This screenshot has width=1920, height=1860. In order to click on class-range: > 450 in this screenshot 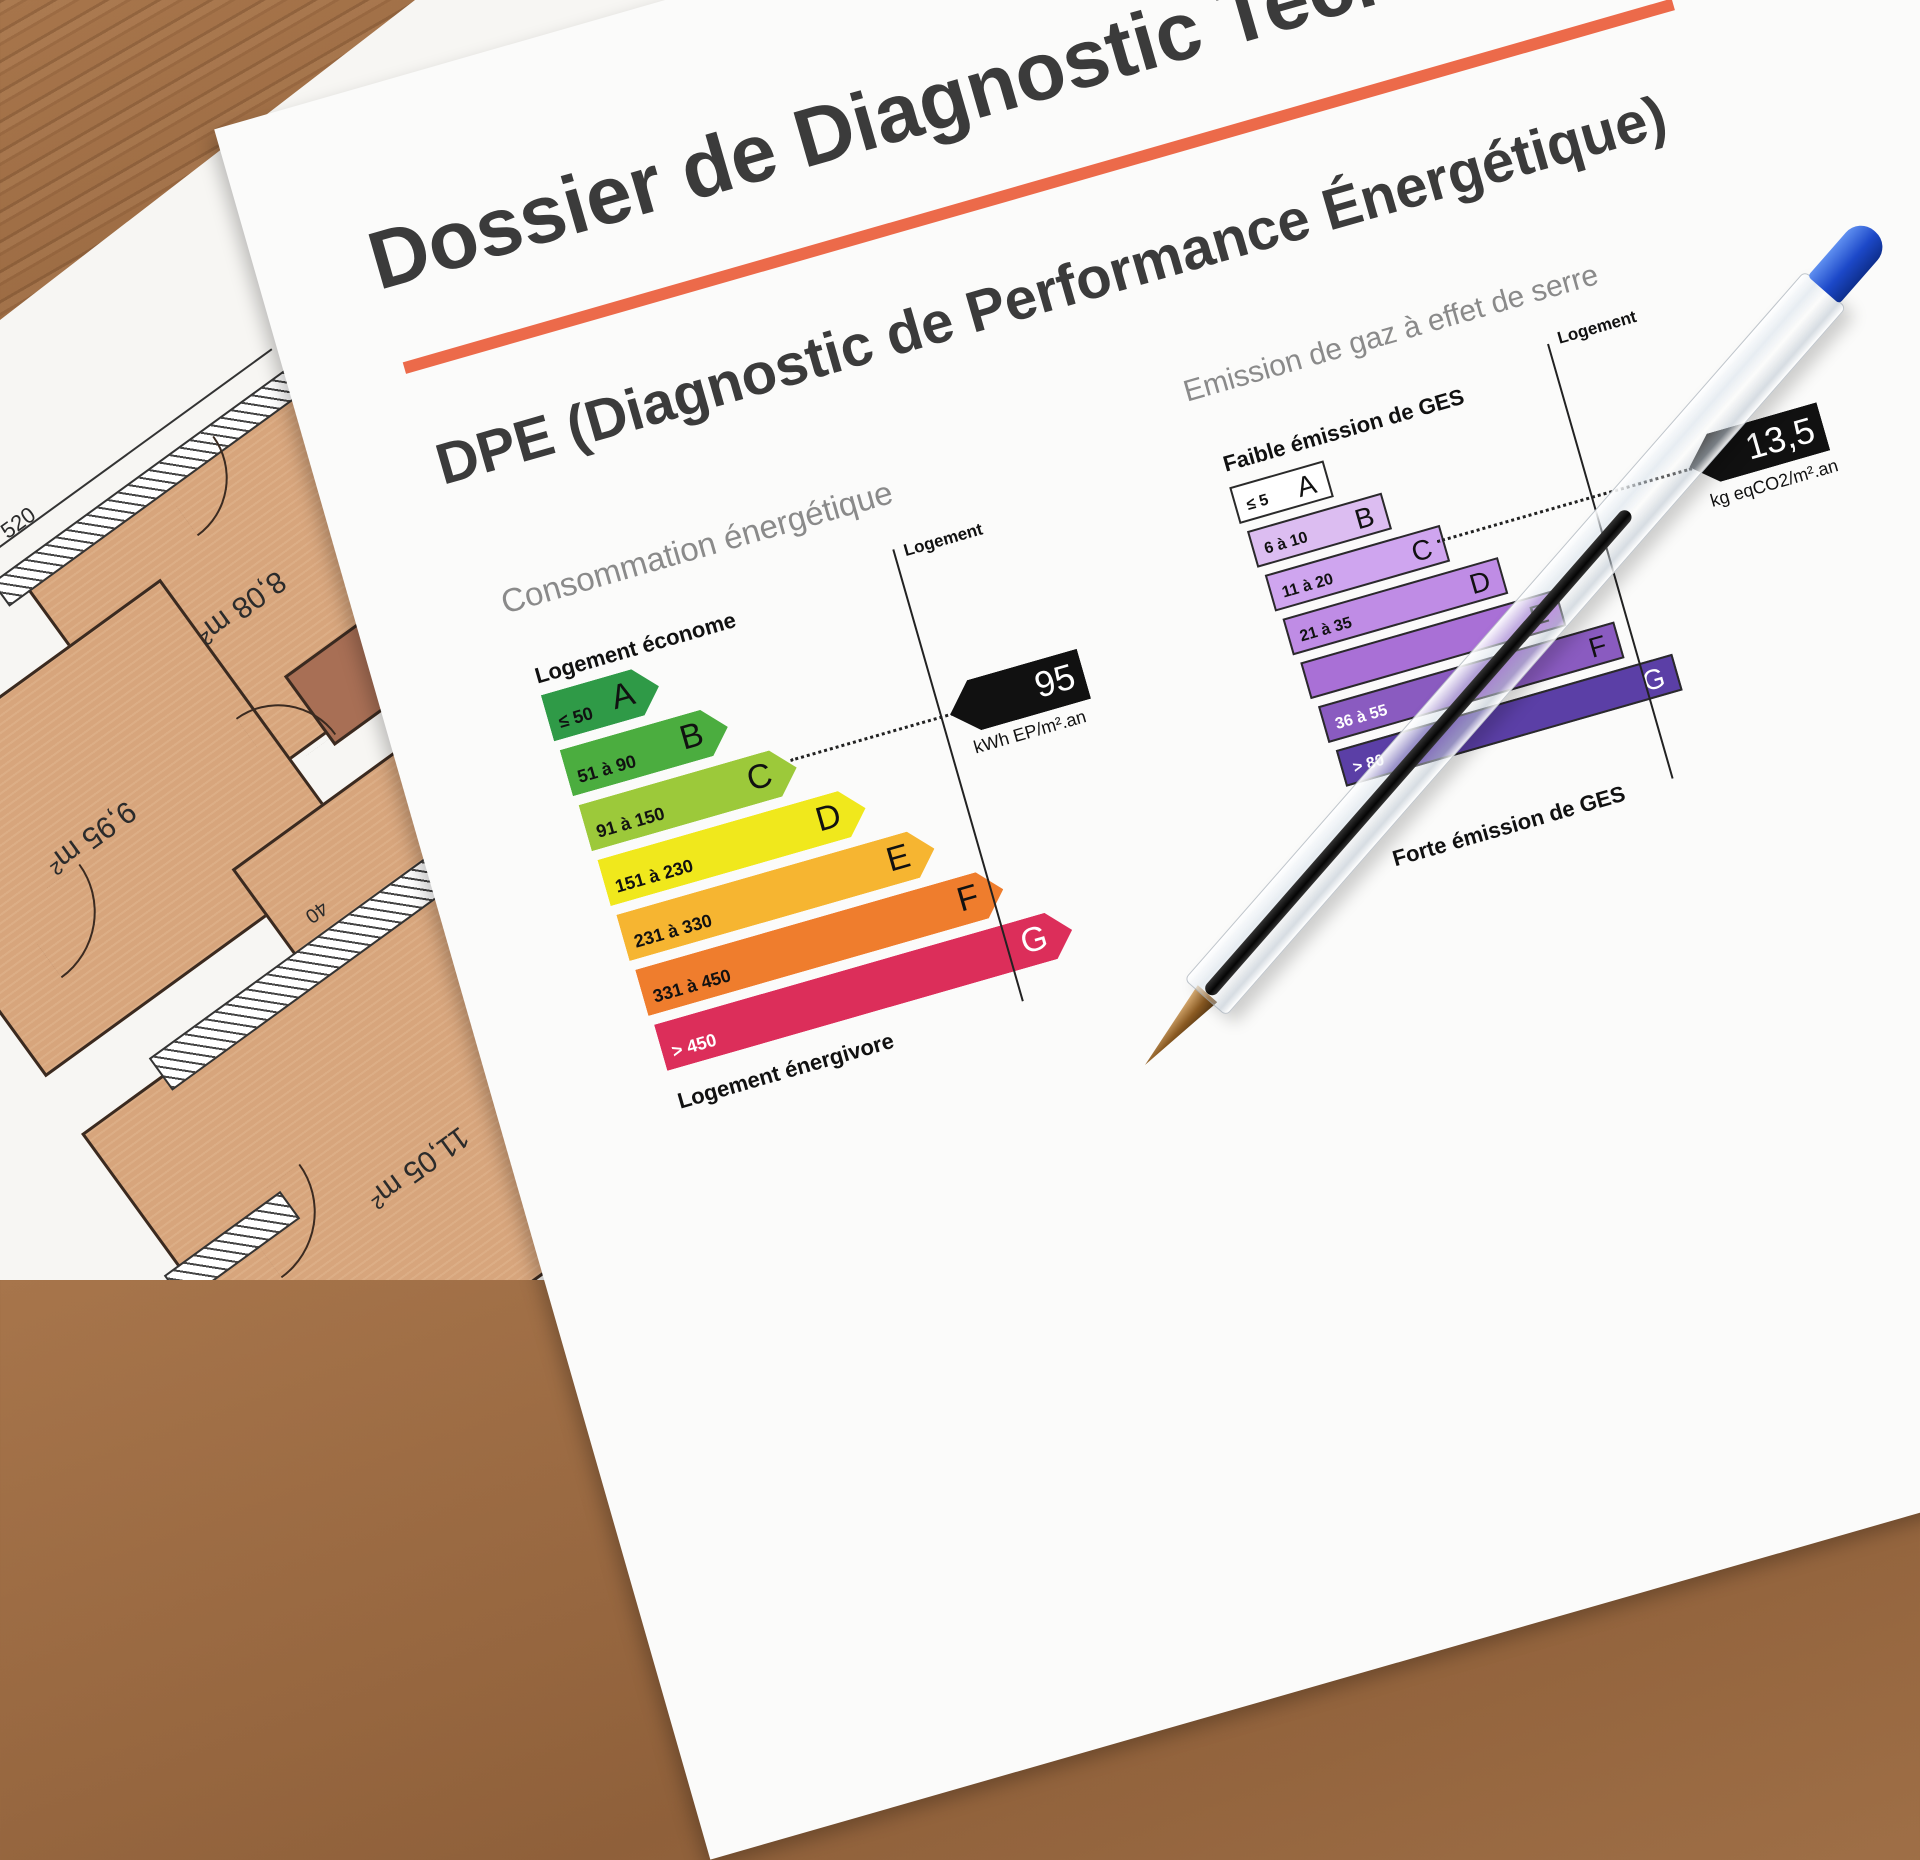, I will do `click(694, 1045)`.